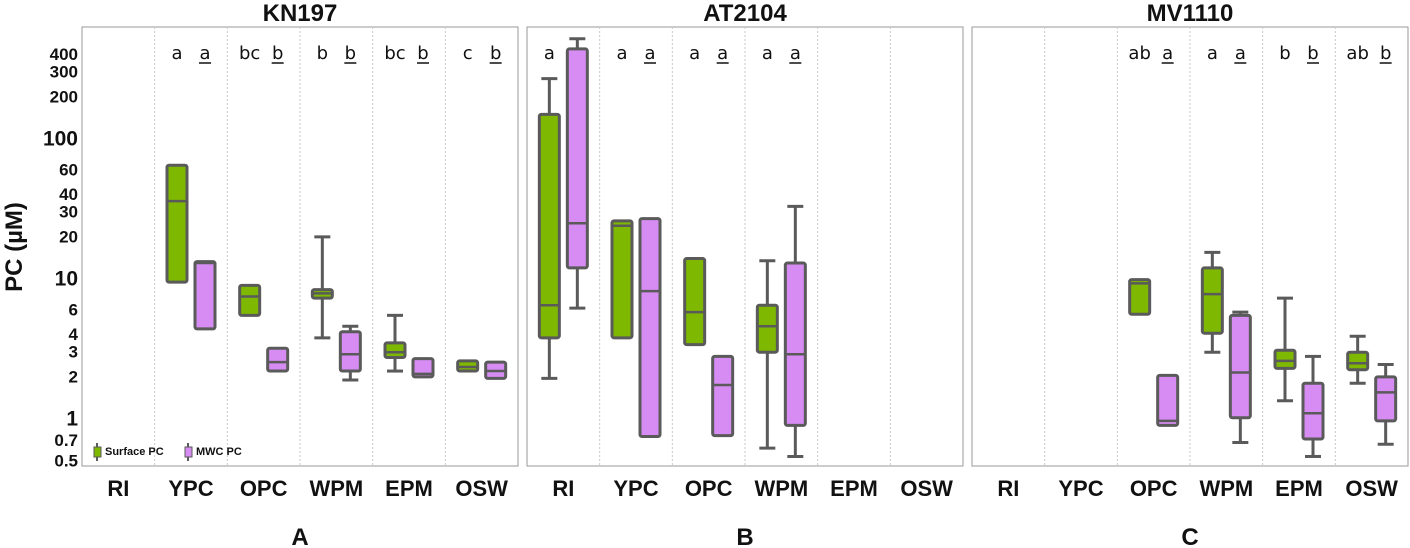 Image resolution: width=1410 pixels, height=548 pixels. Describe the element at coordinates (14, 247) in the screenshot. I see `y-axis-label: PC (µM)` at that location.